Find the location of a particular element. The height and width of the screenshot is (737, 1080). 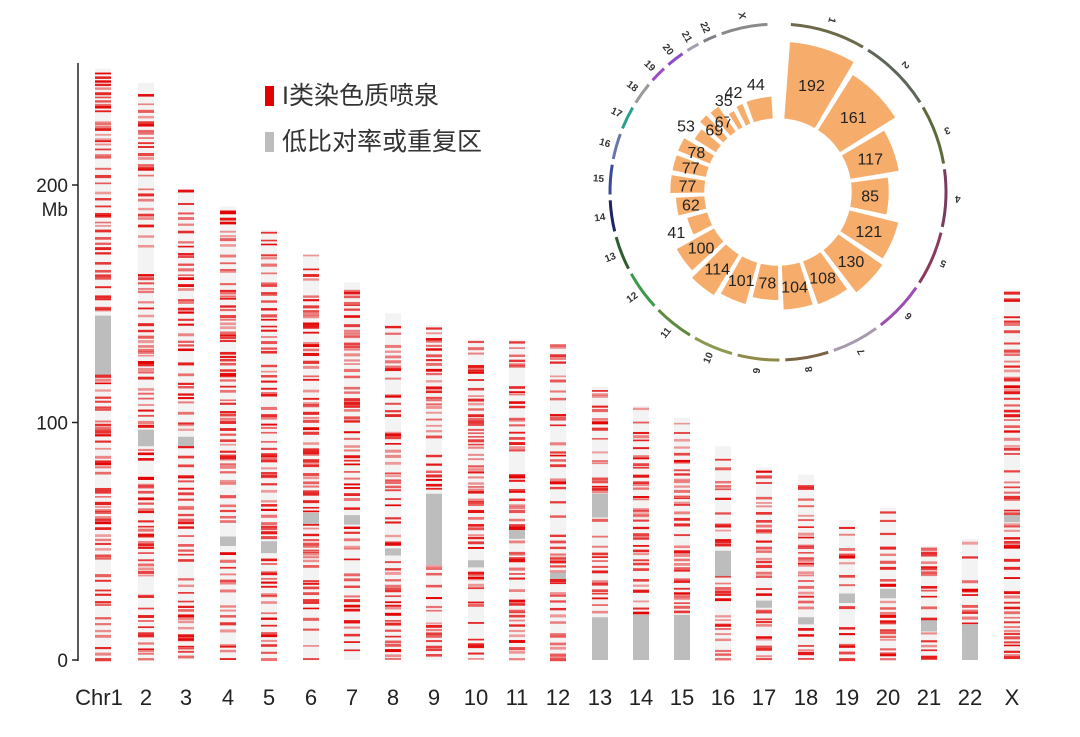

circos-value-label: 53 is located at coordinates (686, 126).